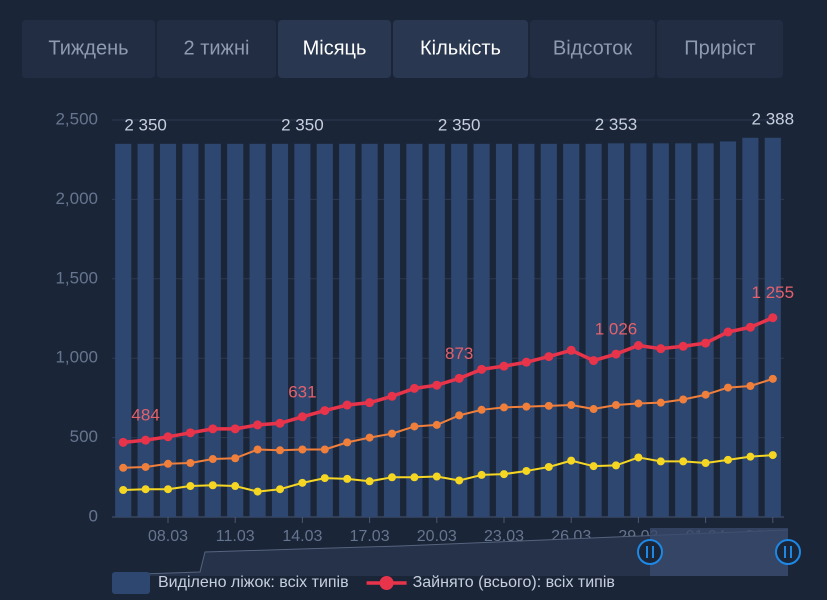  Describe the element at coordinates (76, 198) in the screenshot. I see `y-tick-label: 2,000` at that location.